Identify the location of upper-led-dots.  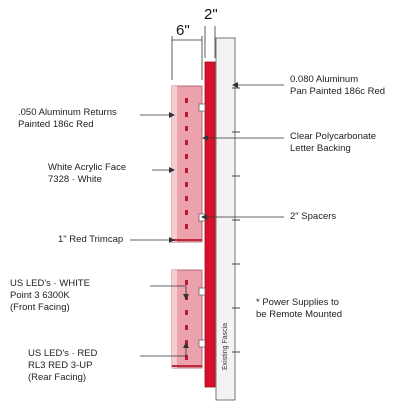
(186, 163).